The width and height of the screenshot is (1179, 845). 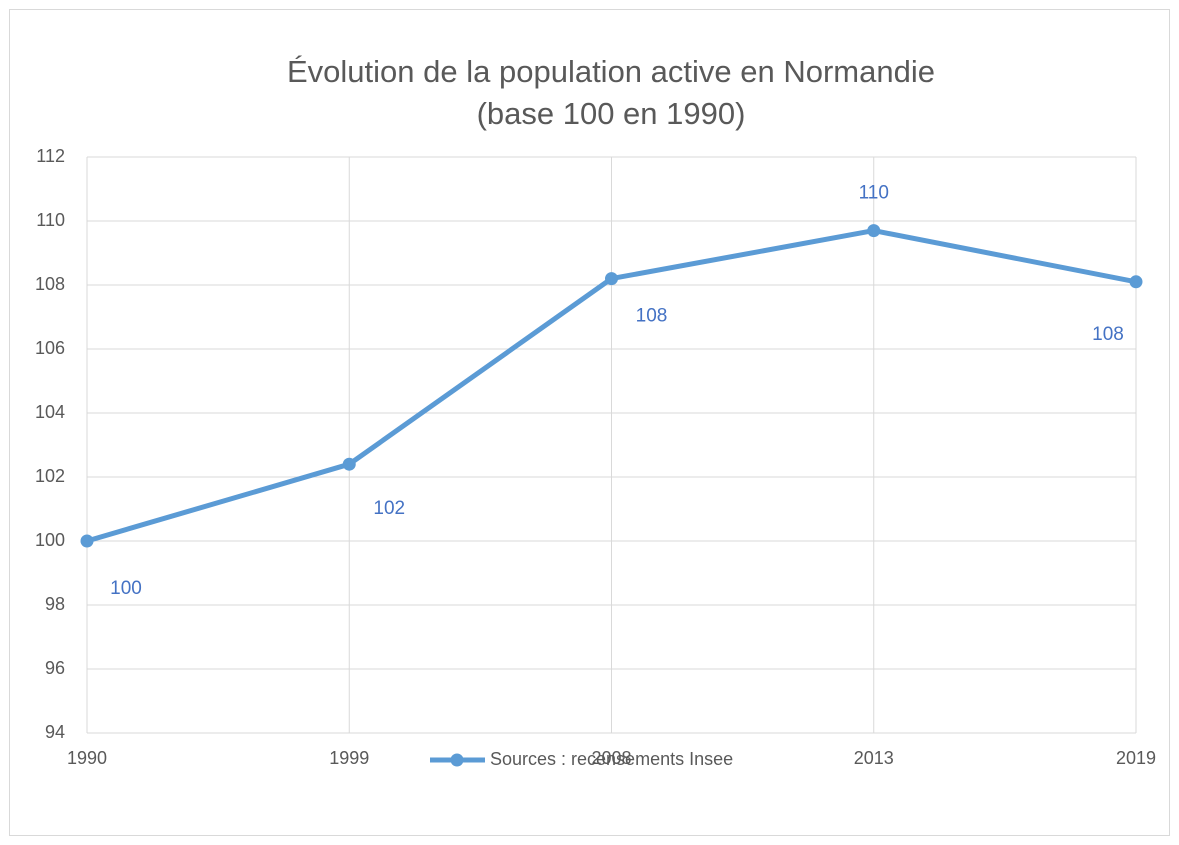 I want to click on y-tick-label: 98, so click(x=55, y=604).